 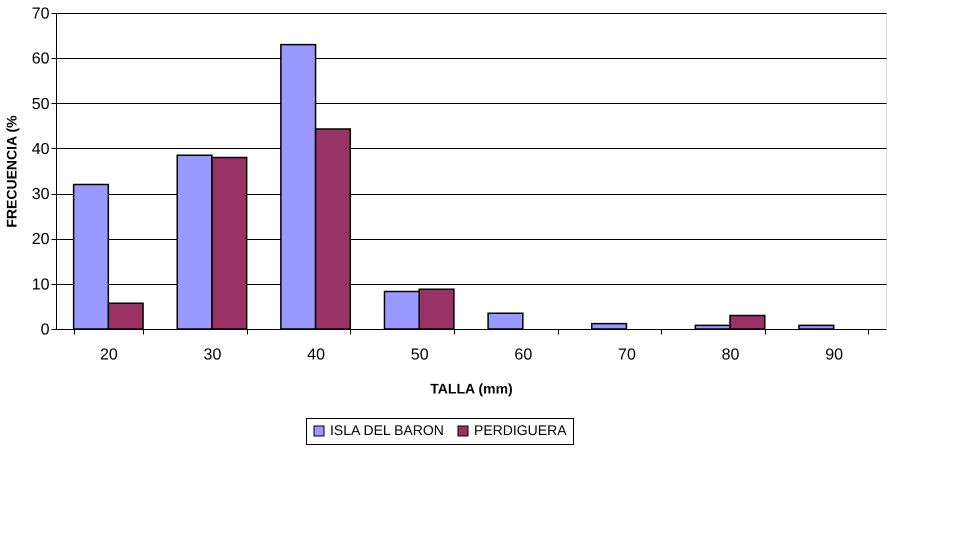 What do you see at coordinates (41, 59) in the screenshot?
I see `y-tick-label: 60` at bounding box center [41, 59].